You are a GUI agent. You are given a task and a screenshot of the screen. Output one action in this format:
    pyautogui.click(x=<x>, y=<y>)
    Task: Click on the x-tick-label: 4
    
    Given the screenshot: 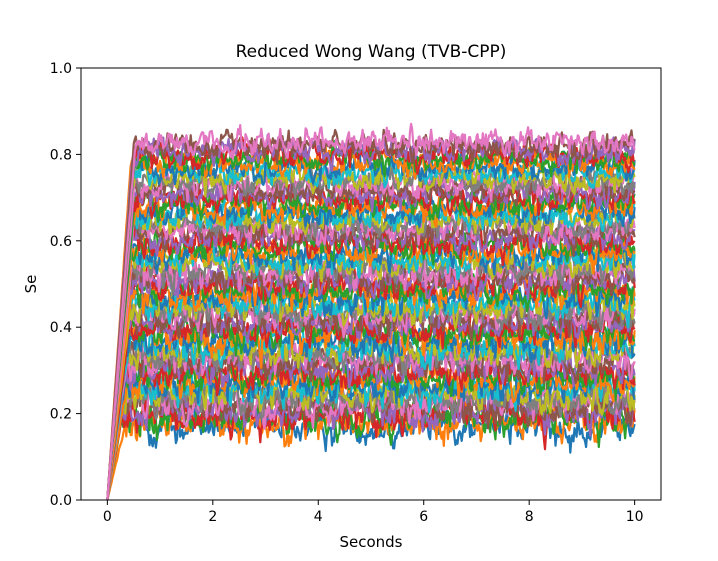 What is the action you would take?
    pyautogui.click(x=318, y=517)
    